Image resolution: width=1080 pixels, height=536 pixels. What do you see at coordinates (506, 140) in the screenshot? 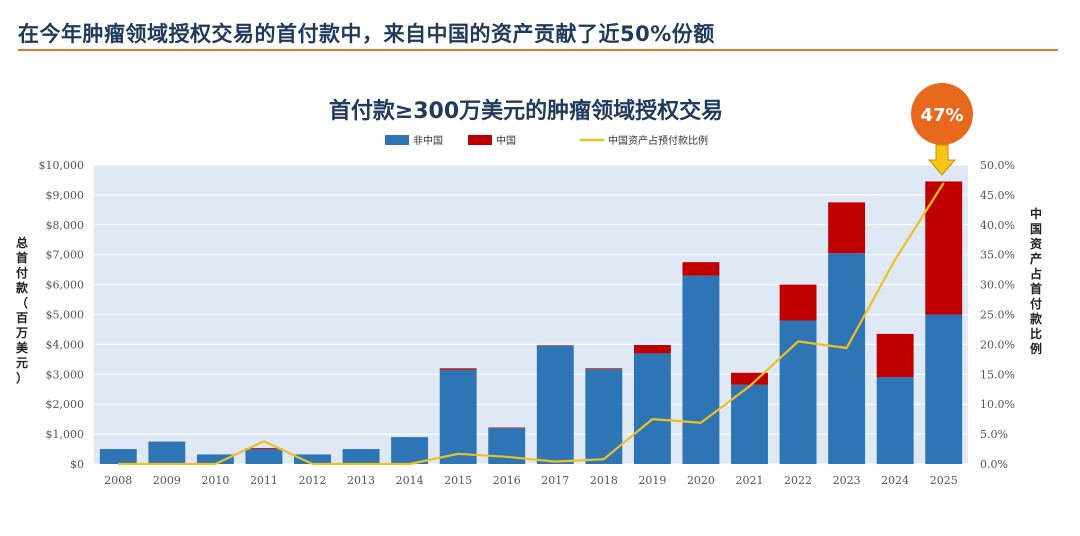
I see `legend-label-china: 中国` at bounding box center [506, 140].